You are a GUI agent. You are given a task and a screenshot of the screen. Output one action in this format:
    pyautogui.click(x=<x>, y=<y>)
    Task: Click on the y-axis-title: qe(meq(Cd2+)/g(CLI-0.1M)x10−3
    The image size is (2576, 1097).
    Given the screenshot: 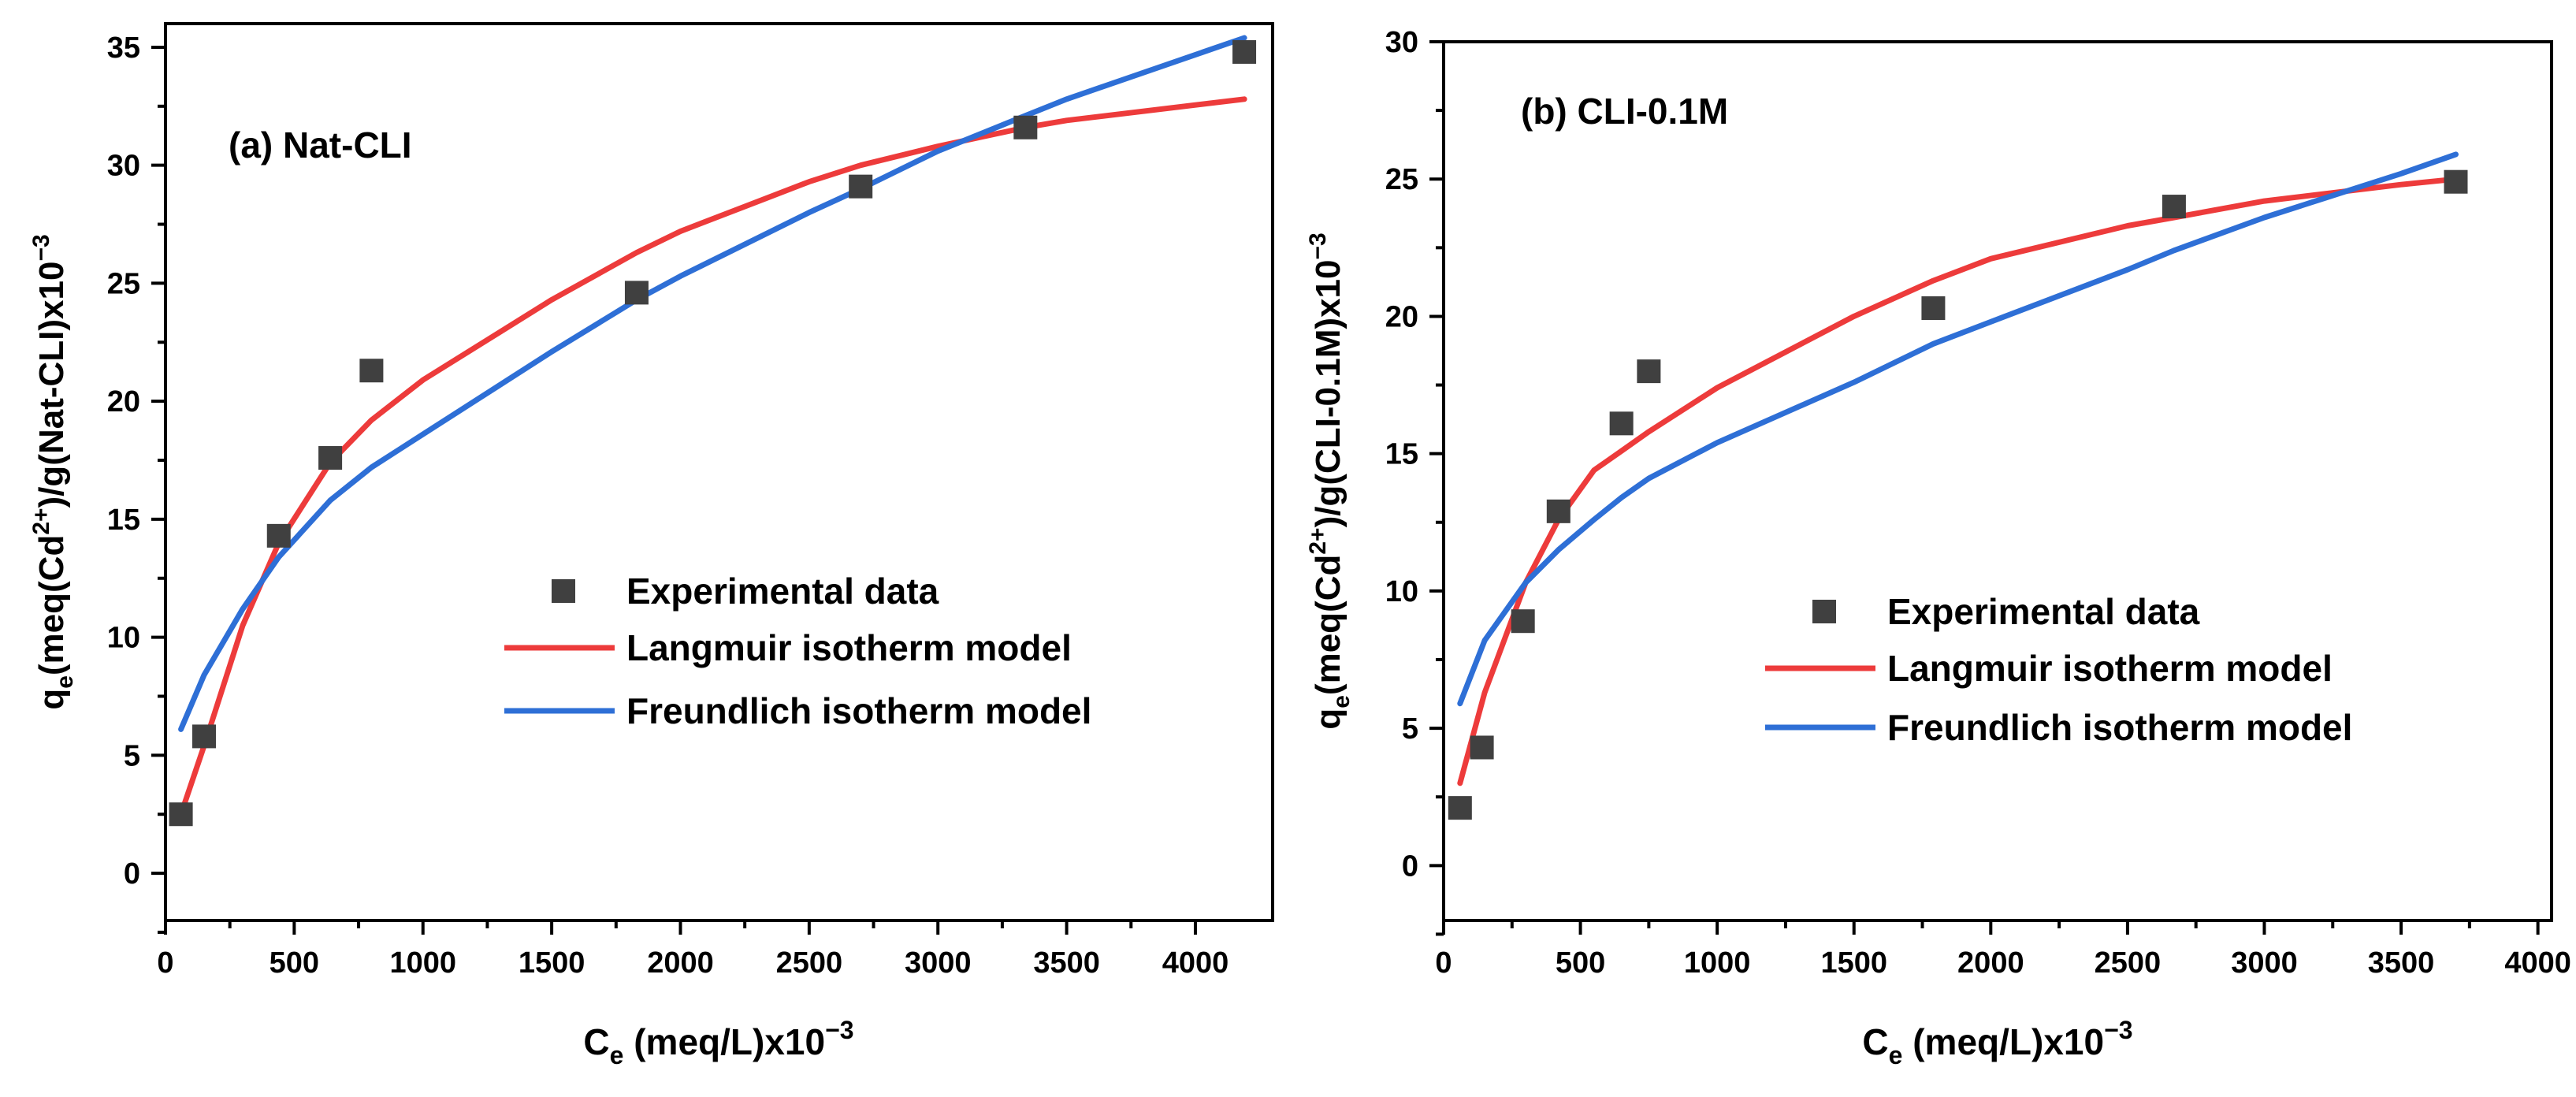 What is the action you would take?
    pyautogui.click(x=1330, y=480)
    